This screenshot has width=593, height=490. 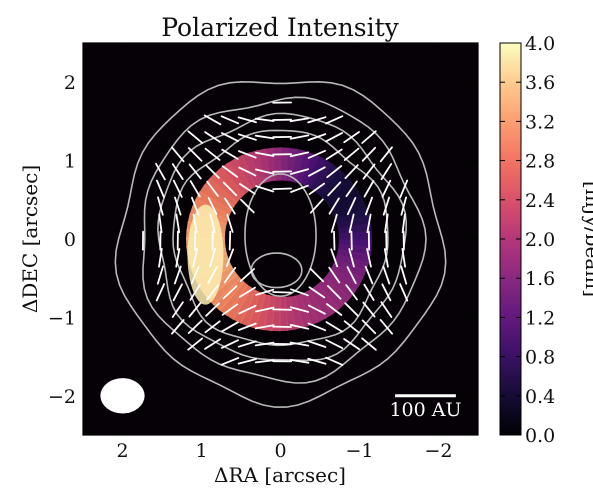 I want to click on x-tick-label: 1, so click(x=201, y=451).